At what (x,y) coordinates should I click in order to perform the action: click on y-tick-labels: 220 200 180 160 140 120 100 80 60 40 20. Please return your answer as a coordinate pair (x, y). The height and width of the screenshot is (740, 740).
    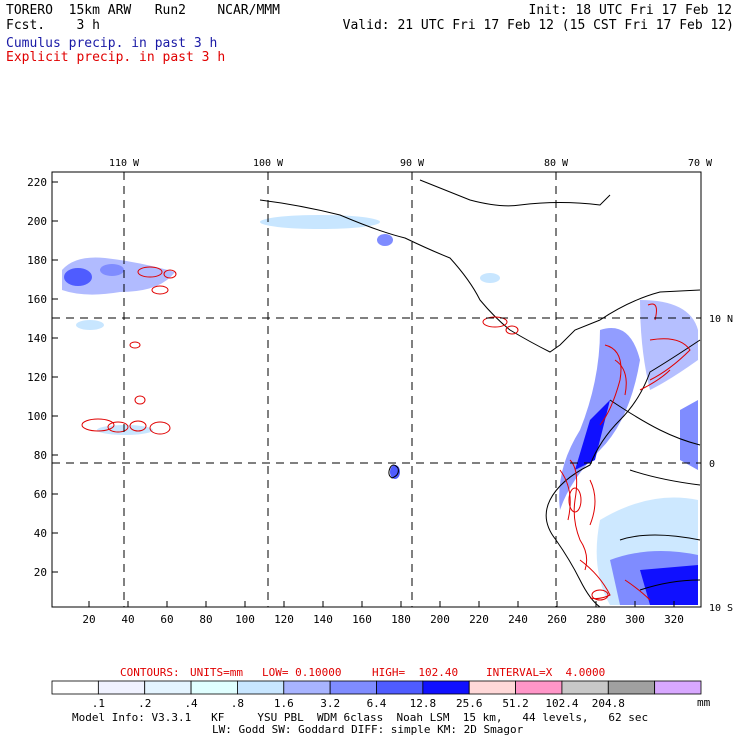
    Looking at the image, I should click on (37, 377).